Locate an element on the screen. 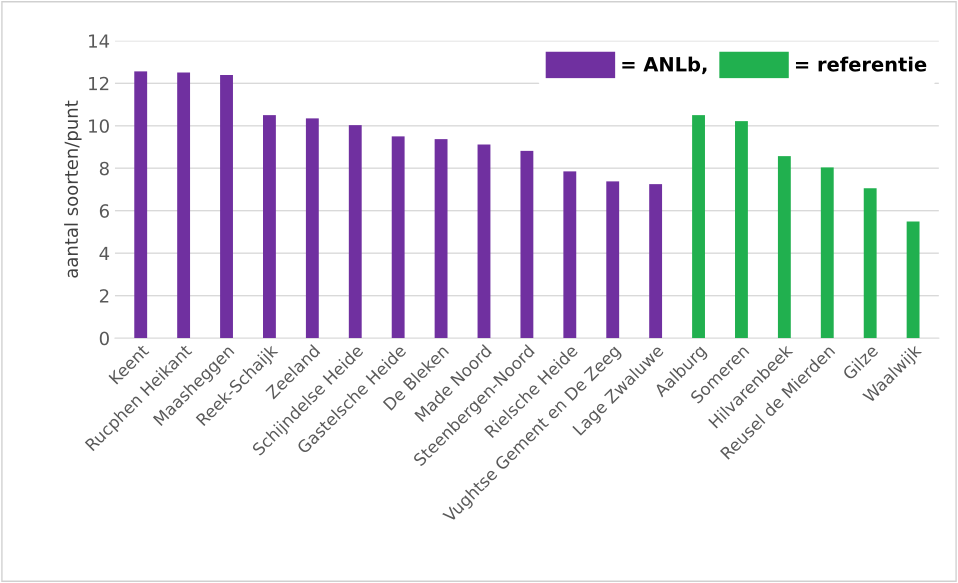 This screenshot has width=958, height=583. y-tick-label: 6 is located at coordinates (104, 211).